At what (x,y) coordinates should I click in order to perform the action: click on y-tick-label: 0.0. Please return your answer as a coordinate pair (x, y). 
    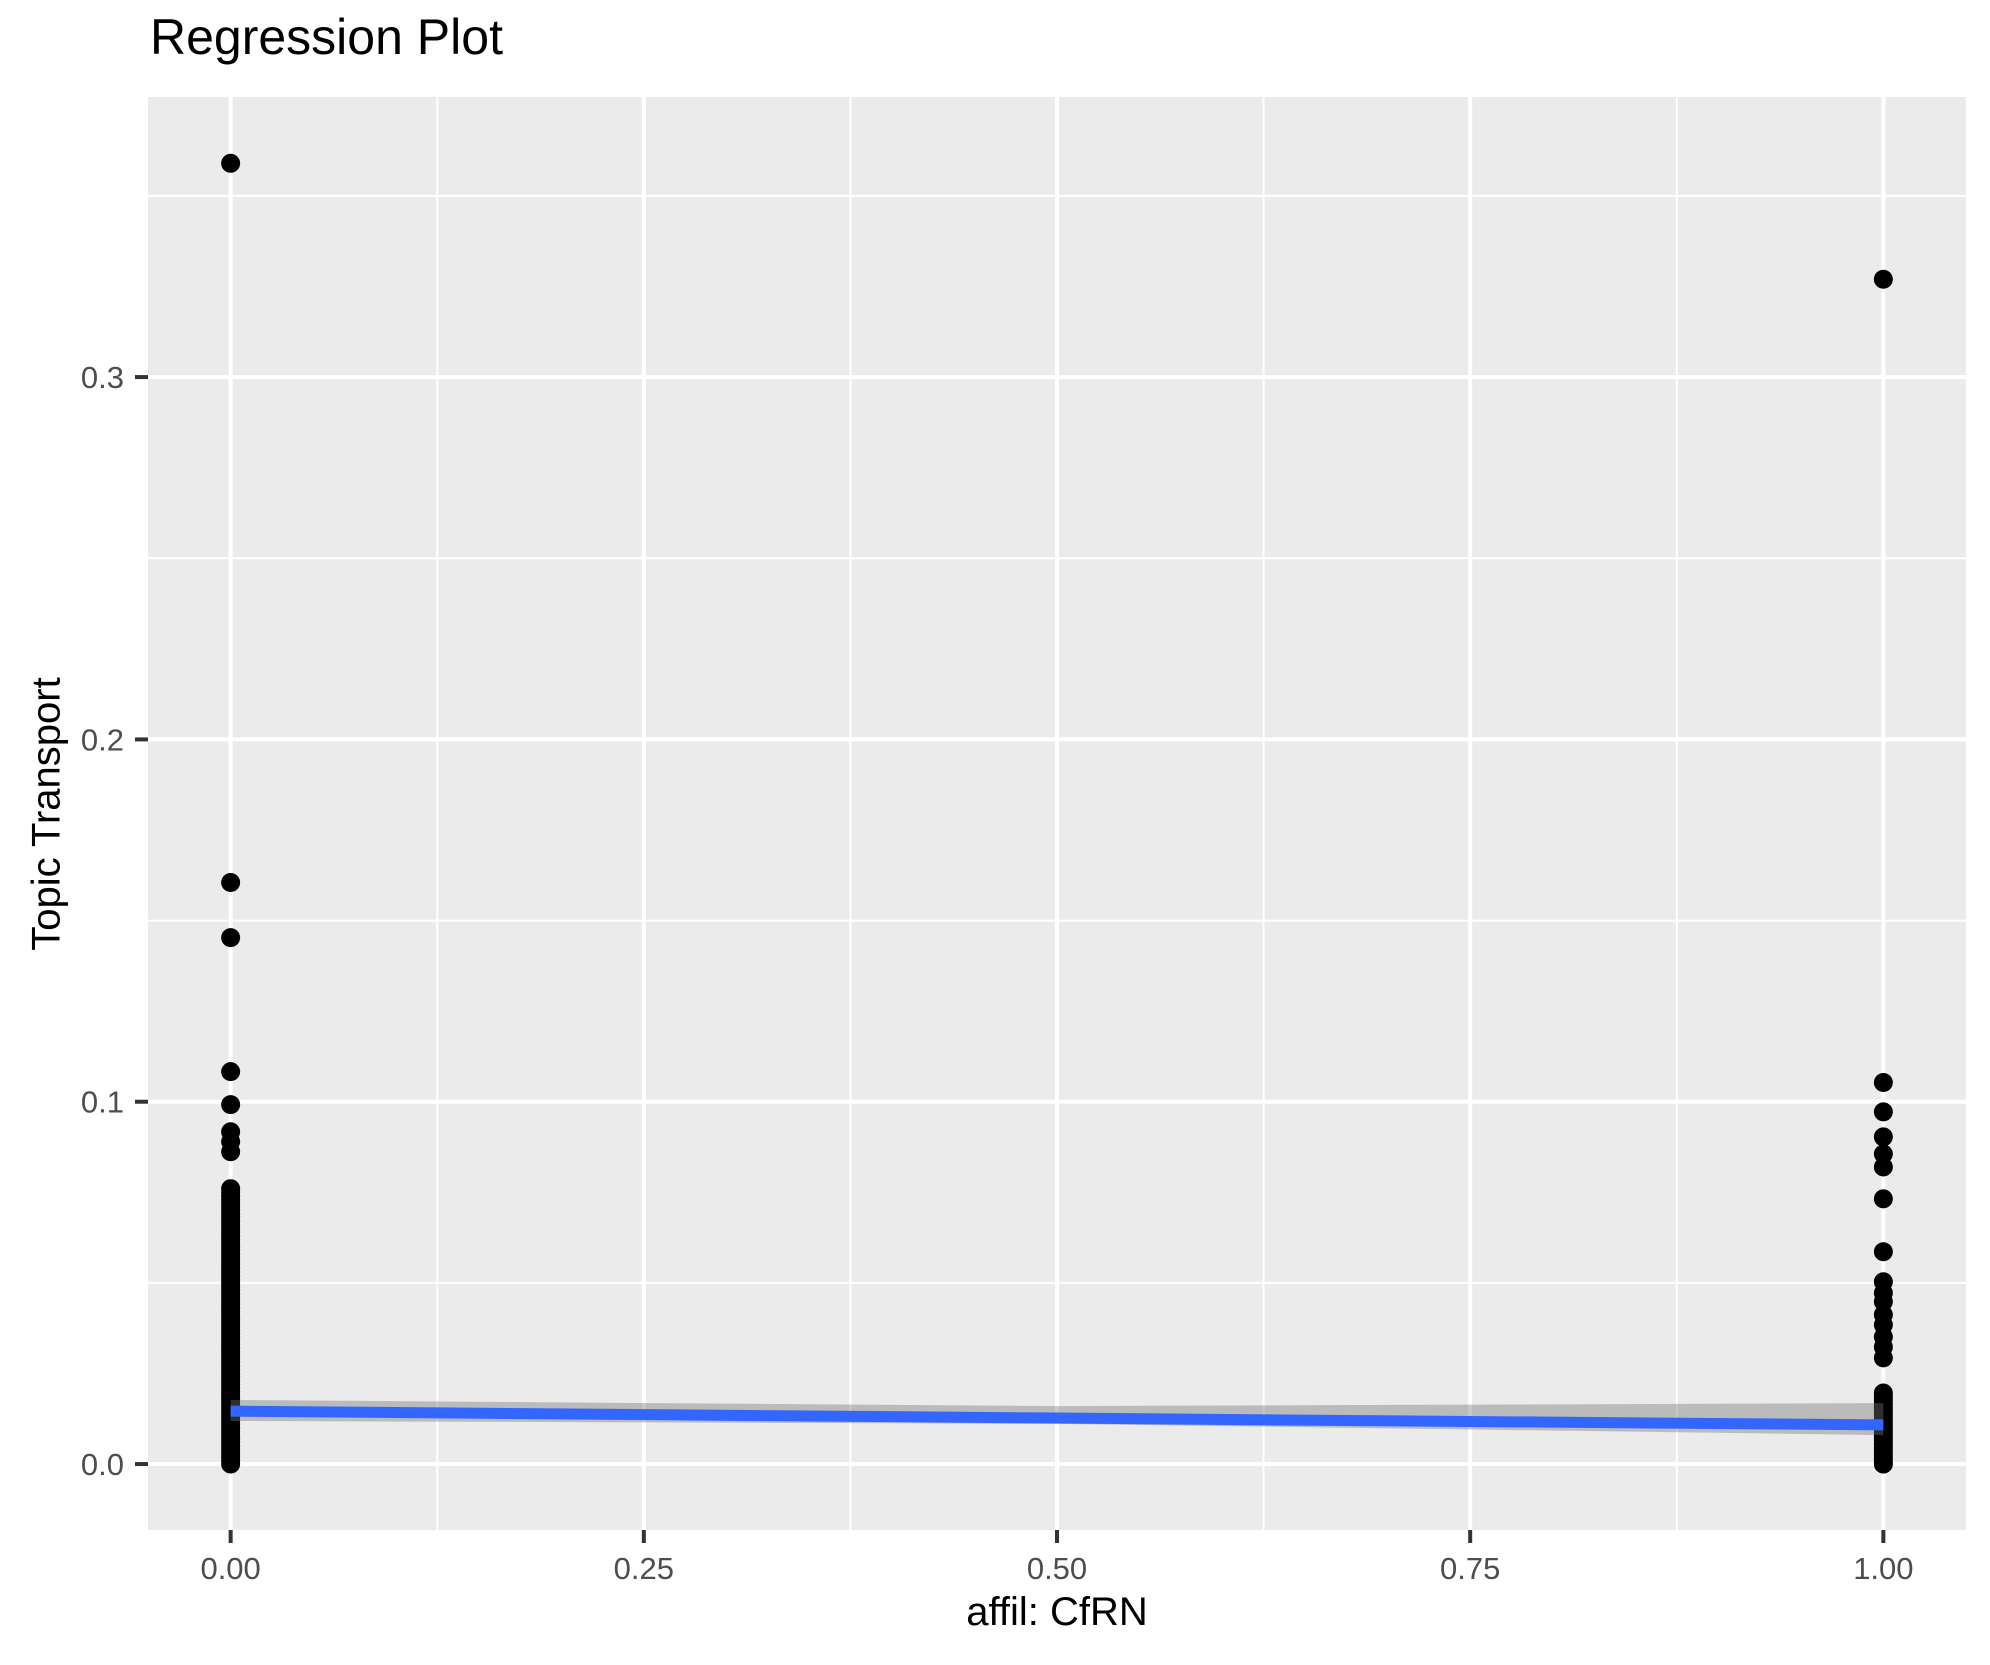
    Looking at the image, I should click on (102, 1464).